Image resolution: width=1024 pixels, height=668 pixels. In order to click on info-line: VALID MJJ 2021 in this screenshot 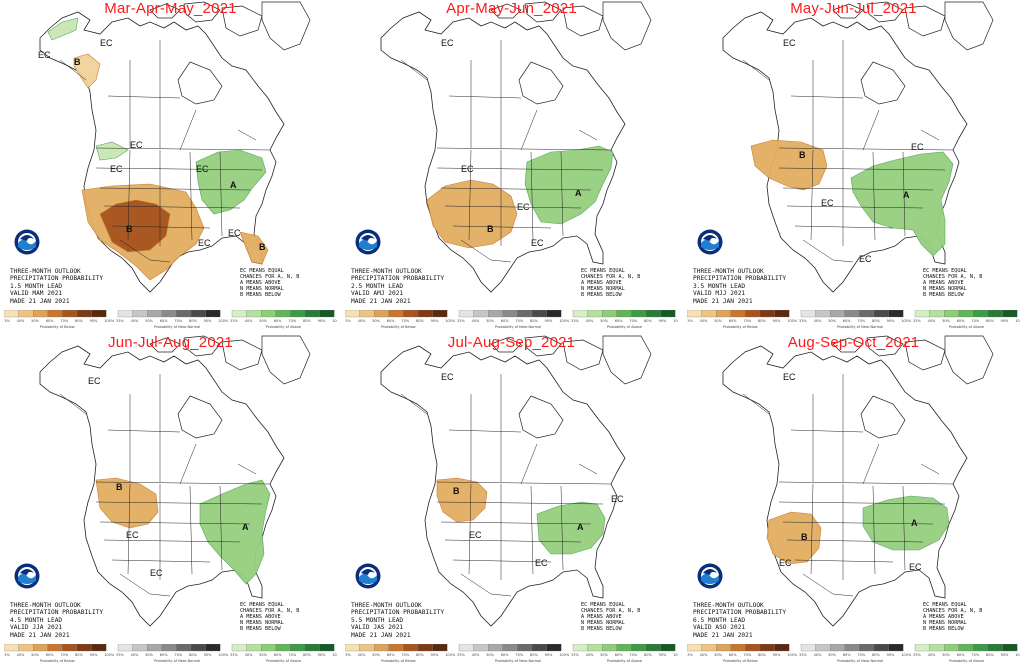, I will do `click(719, 294)`.